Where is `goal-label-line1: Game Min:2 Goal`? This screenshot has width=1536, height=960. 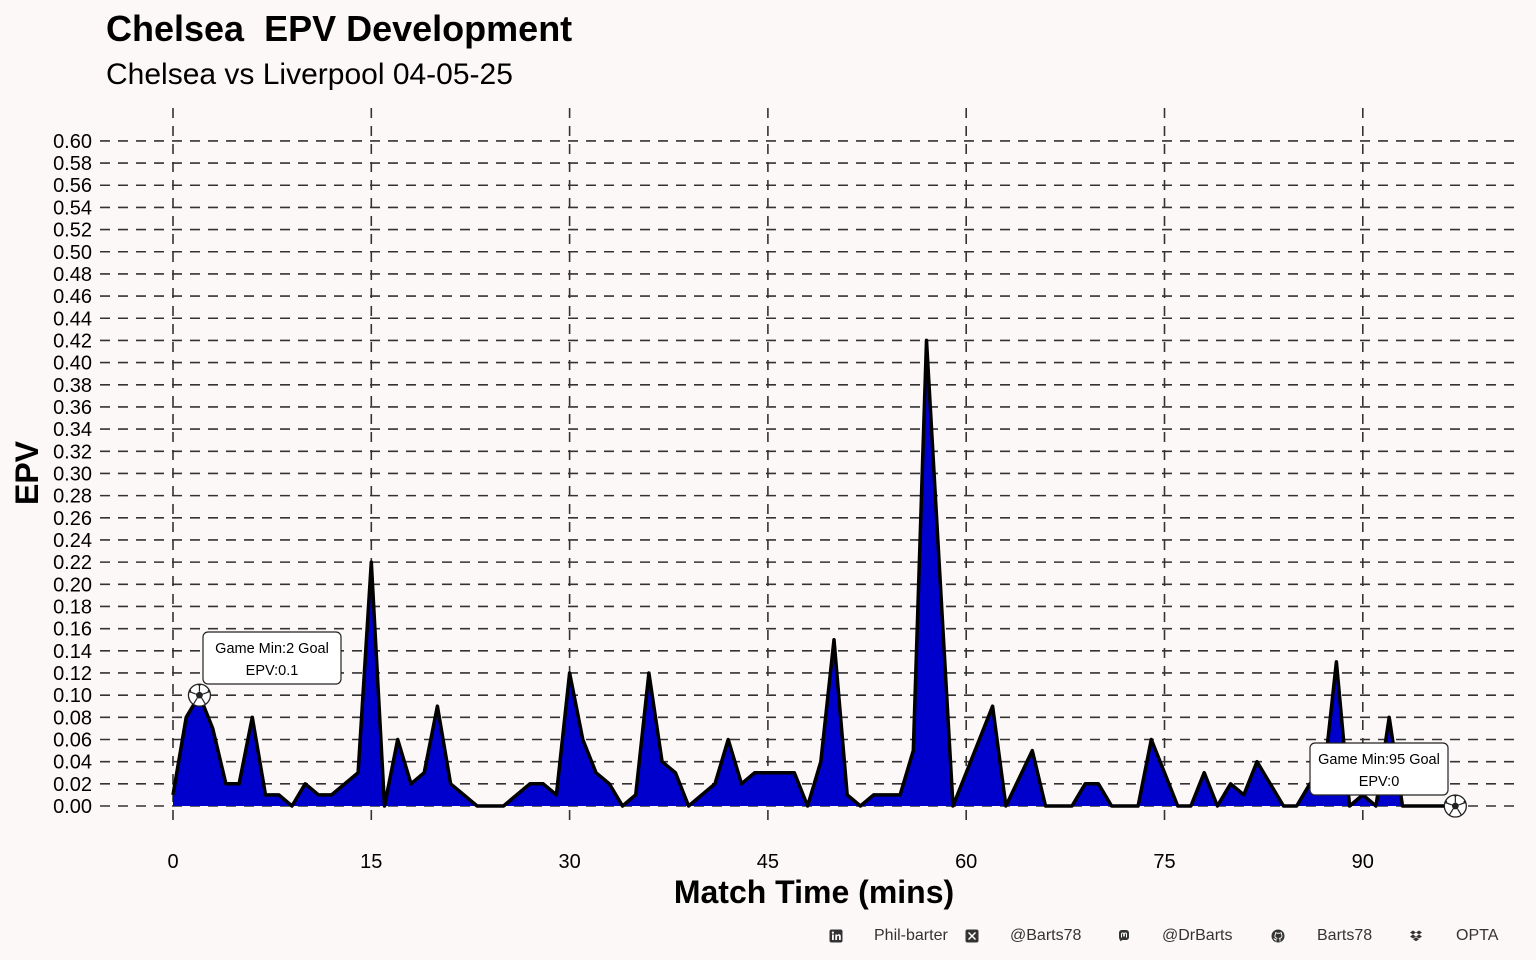 goal-label-line1: Game Min:2 Goal is located at coordinates (272, 649).